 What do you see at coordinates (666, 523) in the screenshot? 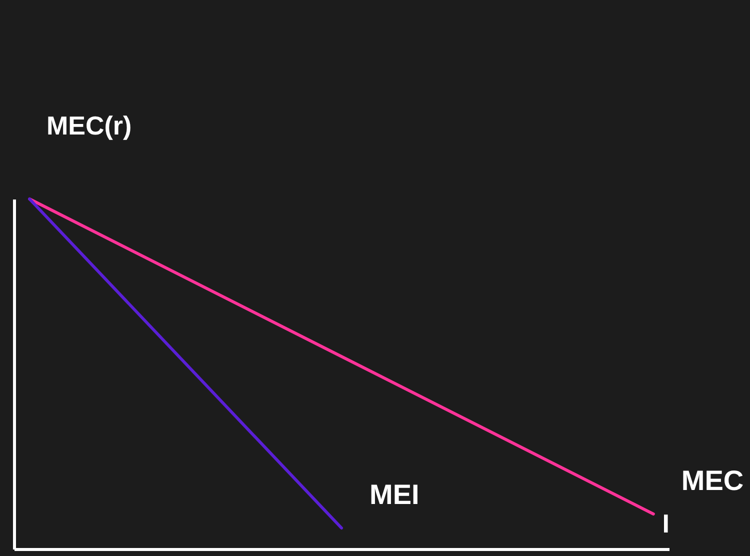
I see `x-axis-title: I` at bounding box center [666, 523].